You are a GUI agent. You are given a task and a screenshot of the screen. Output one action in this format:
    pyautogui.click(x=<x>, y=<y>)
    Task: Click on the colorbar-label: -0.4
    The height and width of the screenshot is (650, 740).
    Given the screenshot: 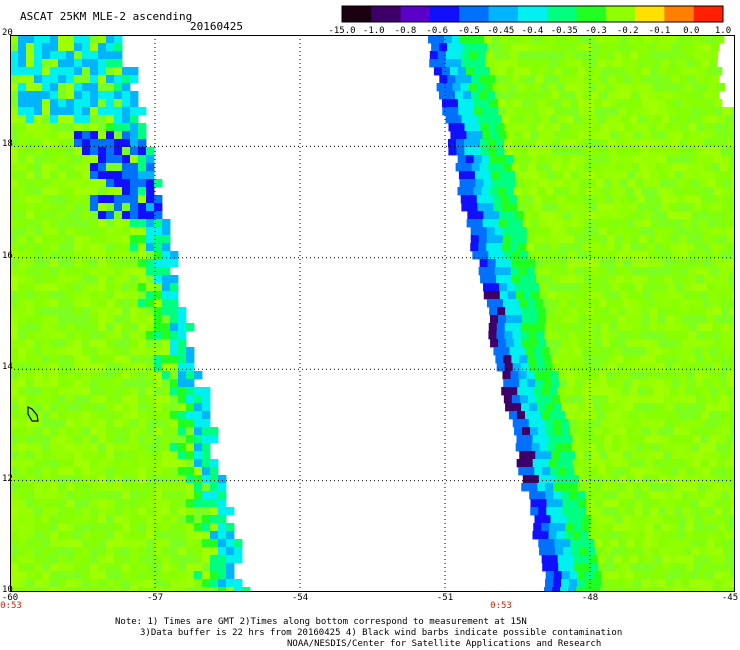 What is the action you would take?
    pyautogui.click(x=532, y=31)
    